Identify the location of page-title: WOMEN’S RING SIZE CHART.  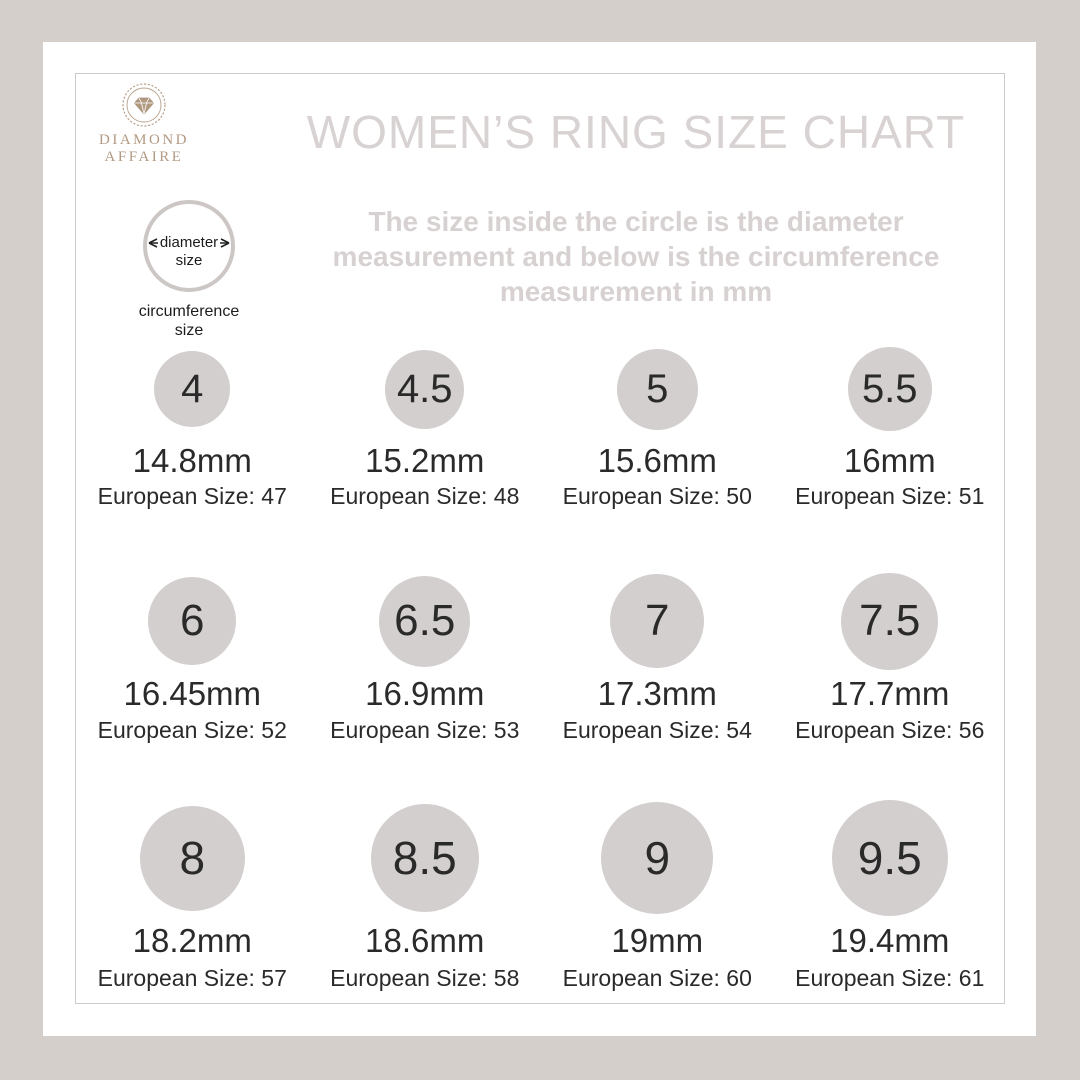
(636, 132).